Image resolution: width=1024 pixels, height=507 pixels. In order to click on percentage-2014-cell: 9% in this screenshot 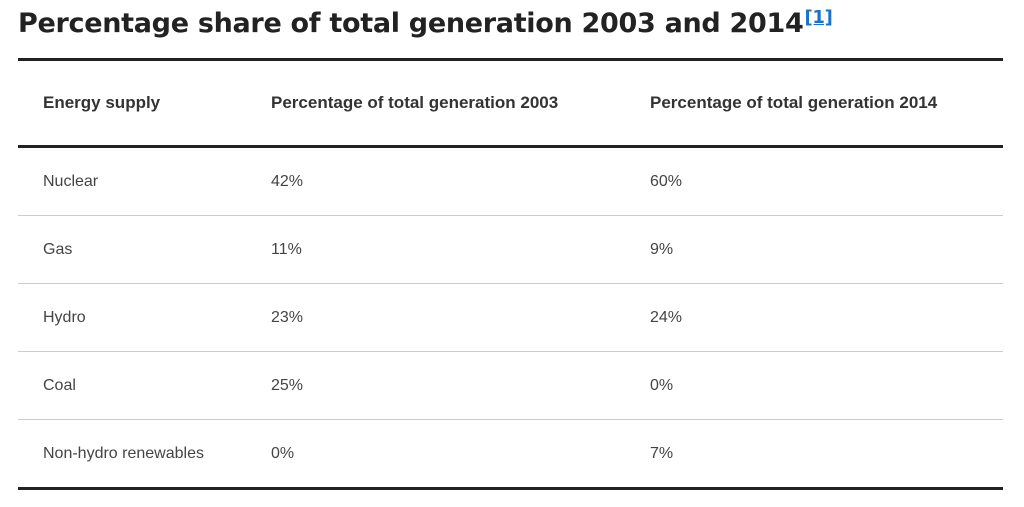, I will do `click(814, 249)`.